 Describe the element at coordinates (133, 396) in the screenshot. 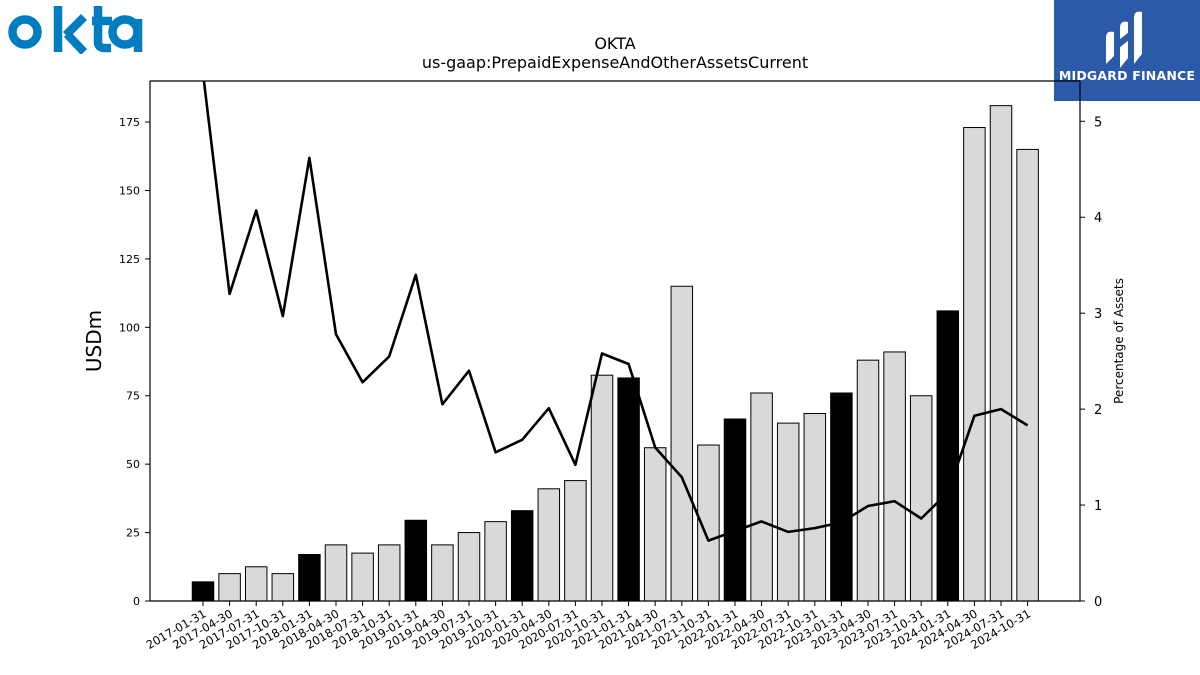

I see `y-tick-label: 75` at that location.